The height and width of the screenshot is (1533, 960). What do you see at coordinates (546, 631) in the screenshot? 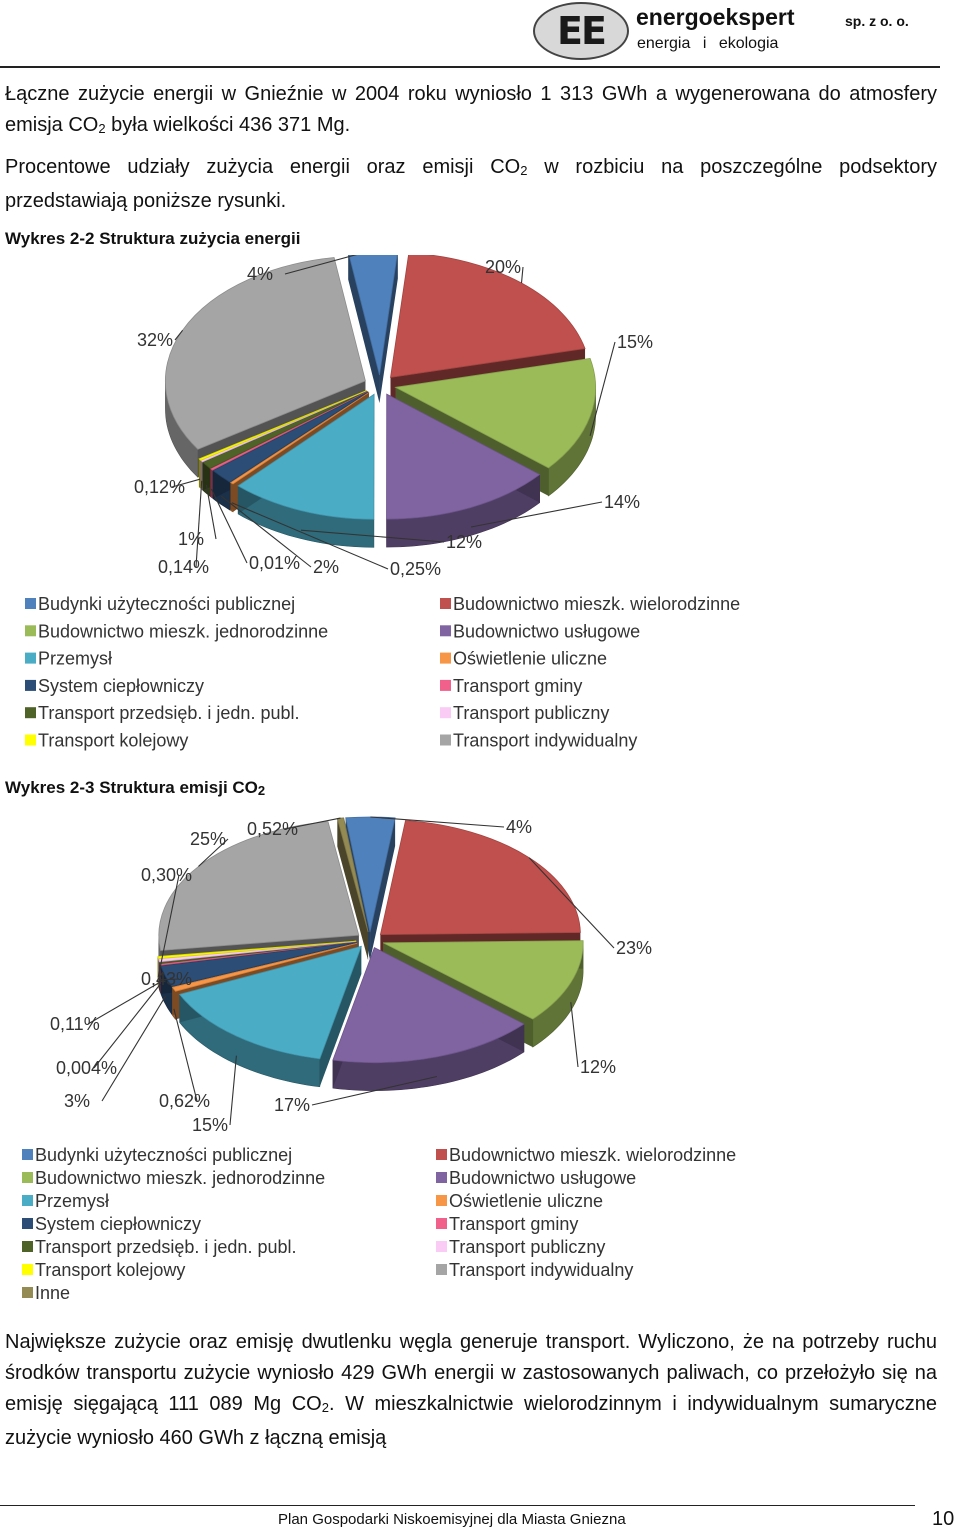
I see `legend-item-budownictwo-uslugowe: Budownictwo usługowe` at bounding box center [546, 631].